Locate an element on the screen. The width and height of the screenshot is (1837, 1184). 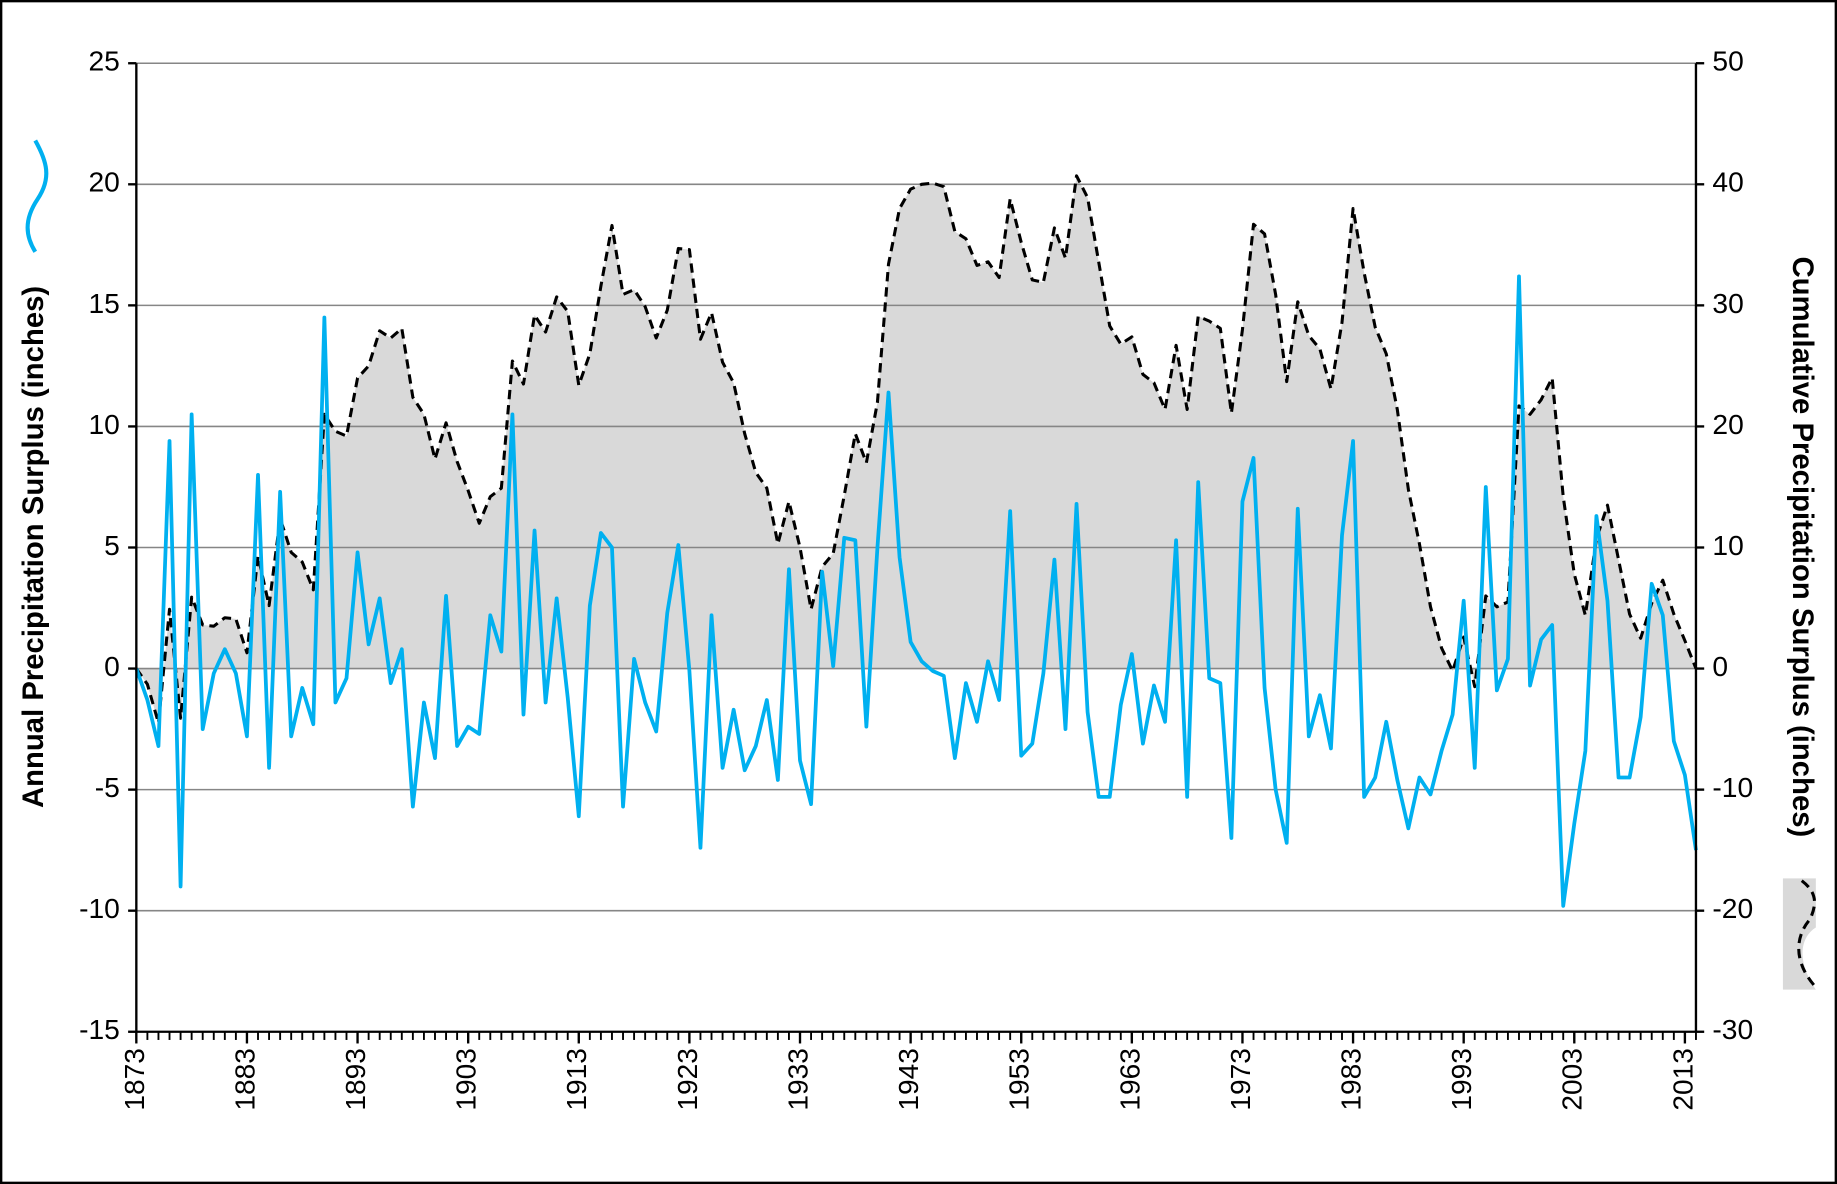
y-tick-label: 10 is located at coordinates (104, 424).